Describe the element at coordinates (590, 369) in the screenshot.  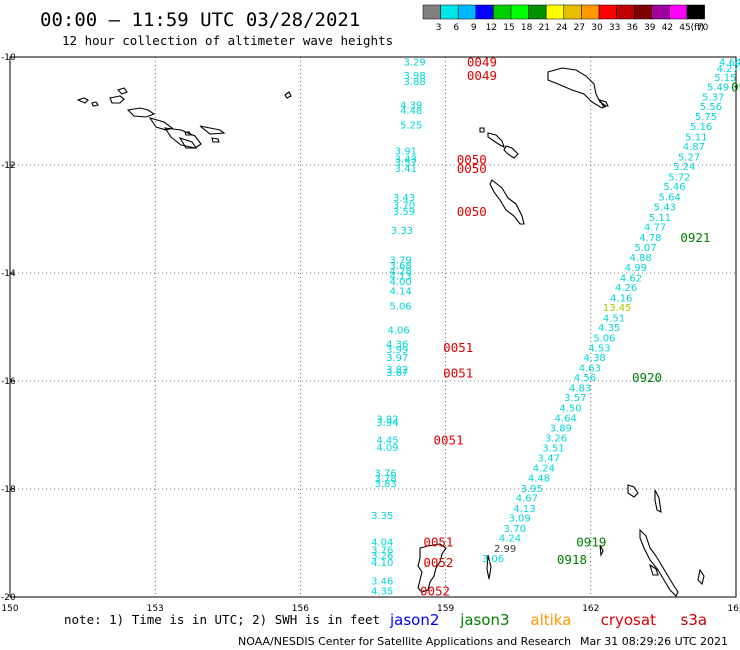
I see `wave-height-label: 4.63` at that location.